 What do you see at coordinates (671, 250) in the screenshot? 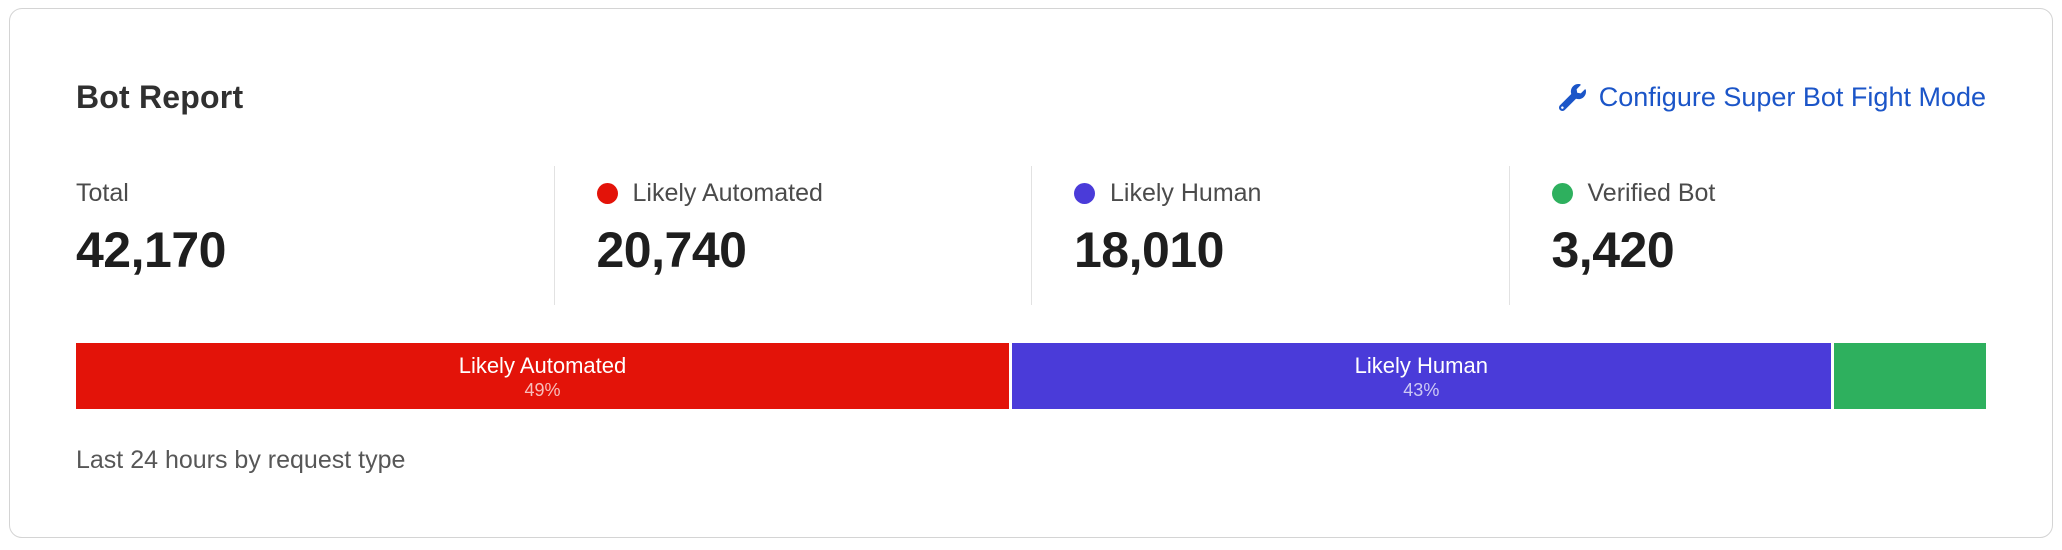
I see `stat-likely-automated-value: 20,740` at bounding box center [671, 250].